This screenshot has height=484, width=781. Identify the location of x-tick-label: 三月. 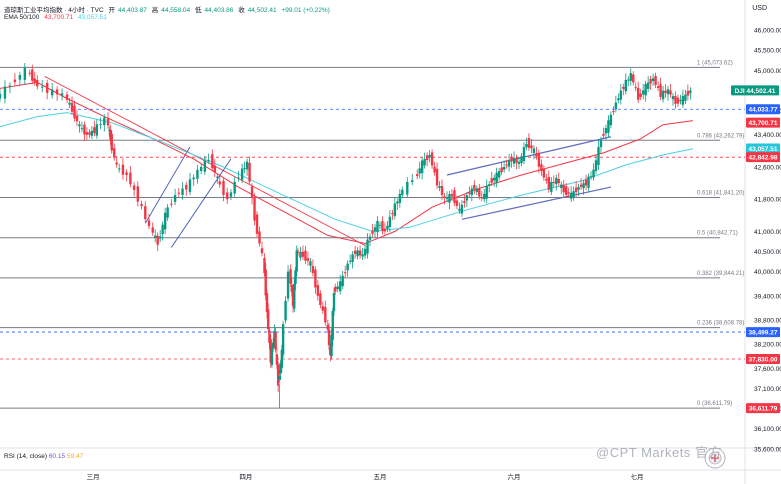
(93, 477).